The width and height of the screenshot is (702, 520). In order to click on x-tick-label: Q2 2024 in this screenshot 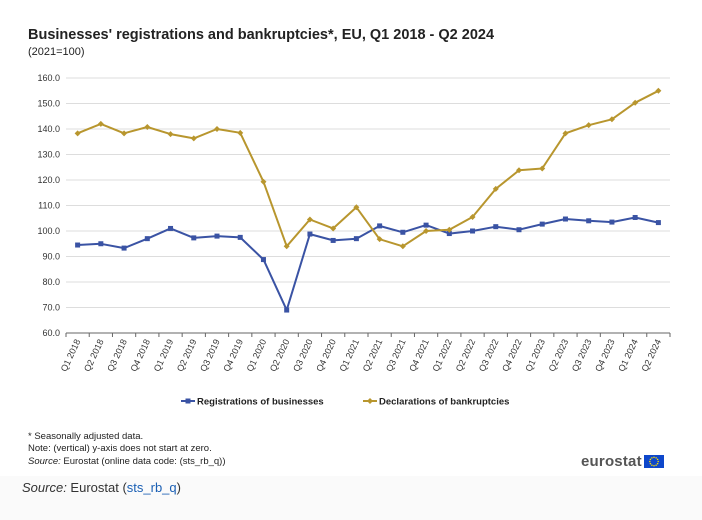, I will do `click(652, 356)`.